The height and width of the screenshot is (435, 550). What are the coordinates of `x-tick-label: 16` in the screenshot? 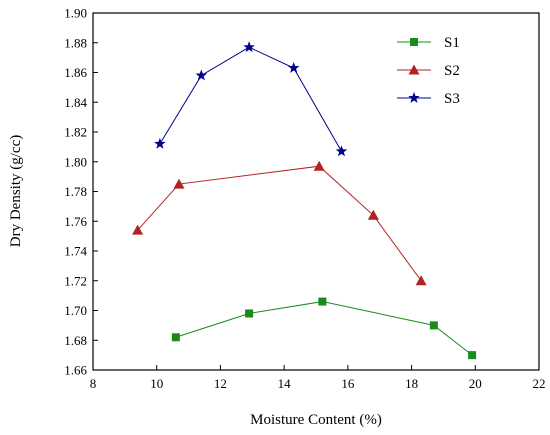 It's located at (348, 383).